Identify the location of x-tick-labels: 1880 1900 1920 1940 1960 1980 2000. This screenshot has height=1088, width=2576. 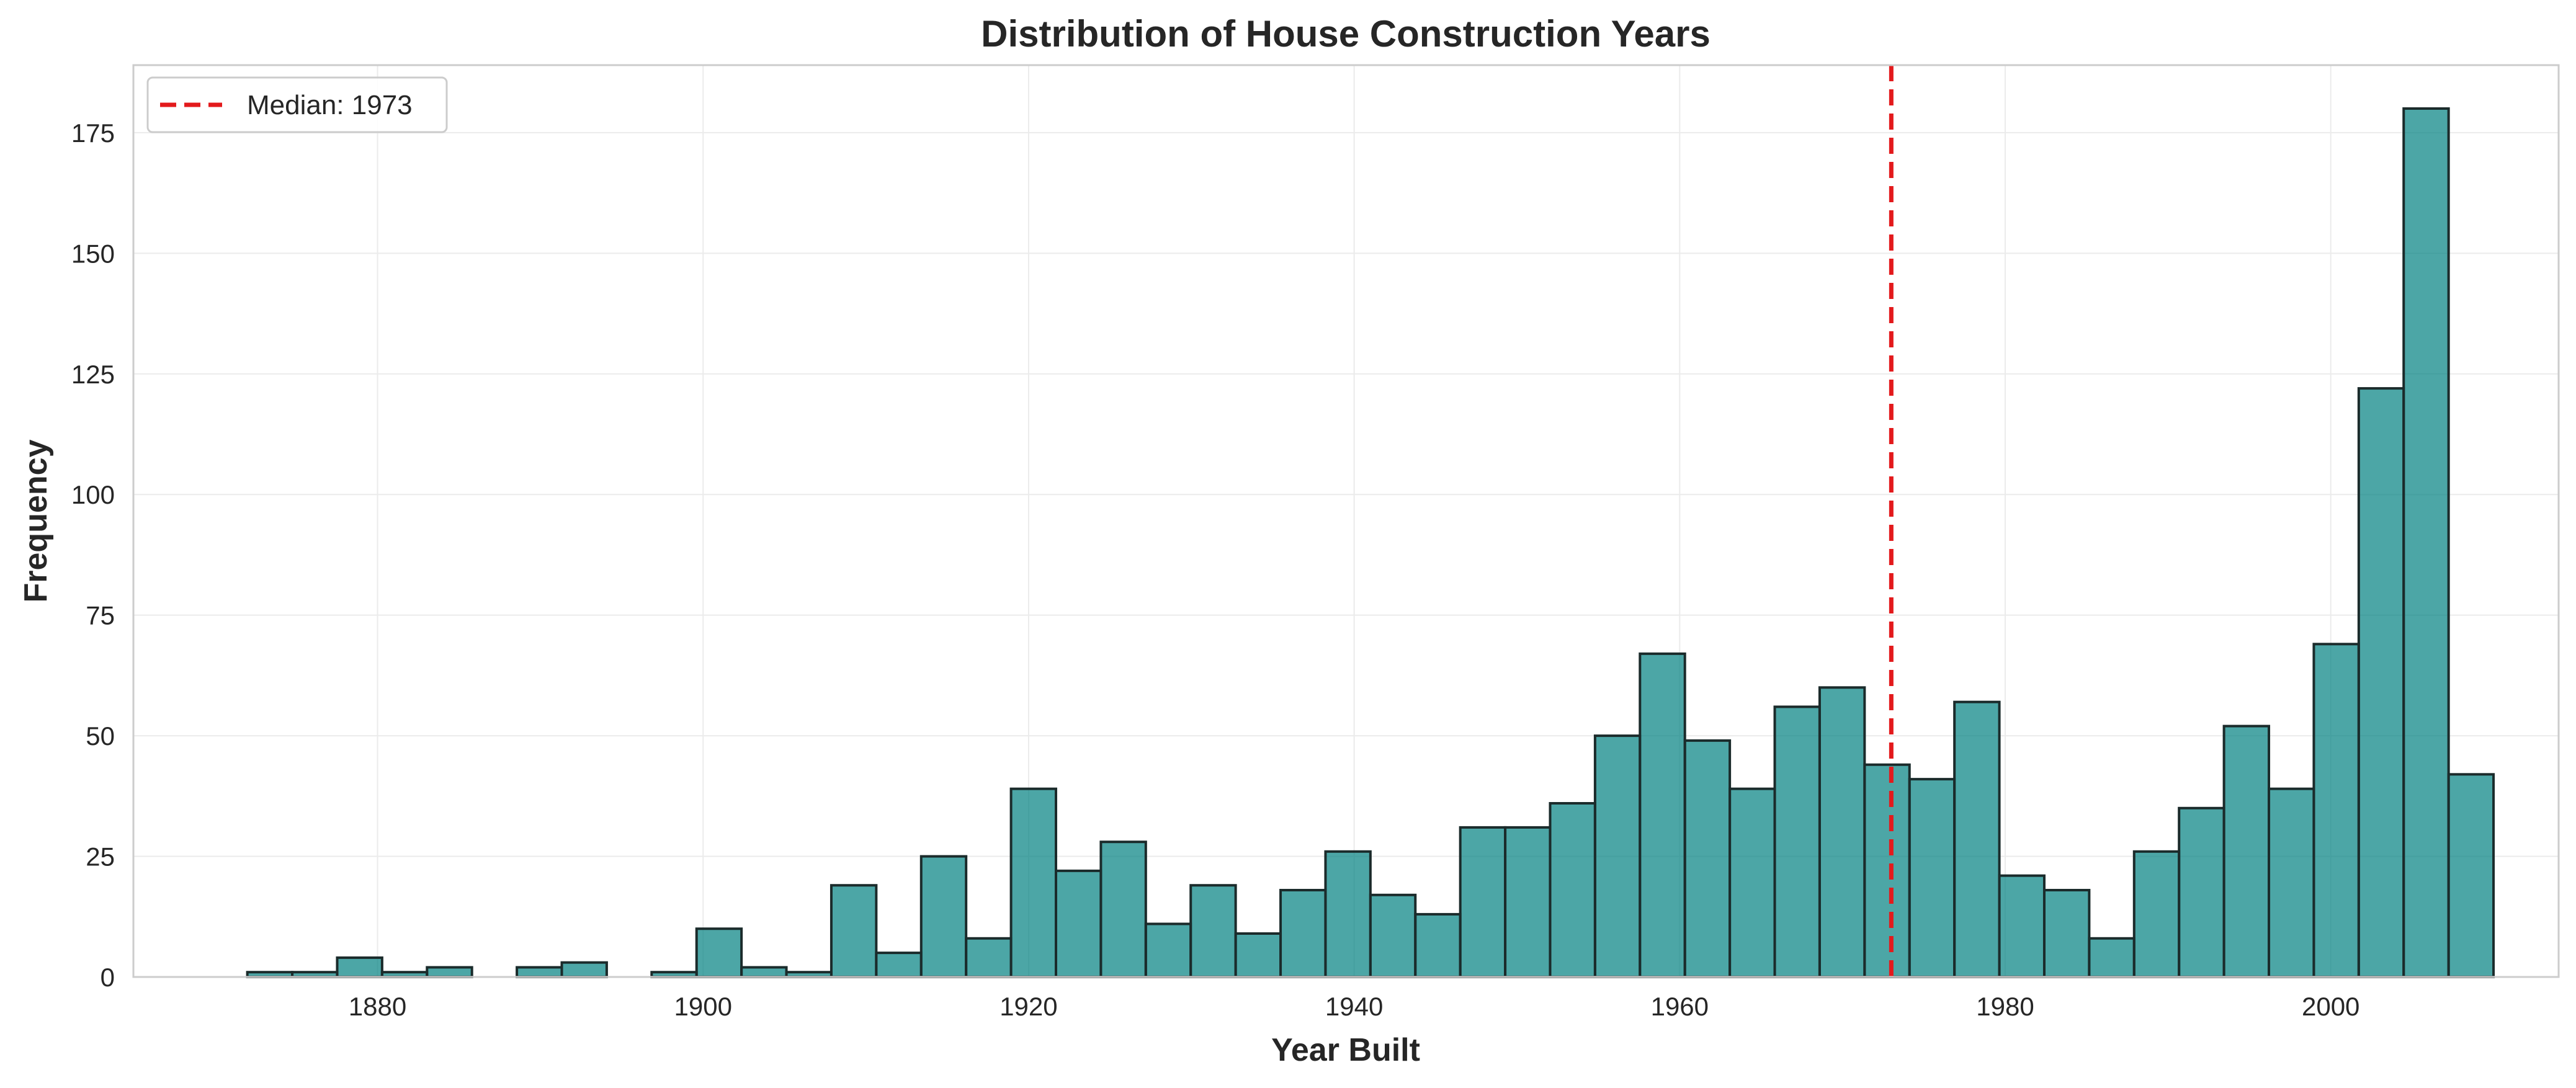
(1354, 1006).